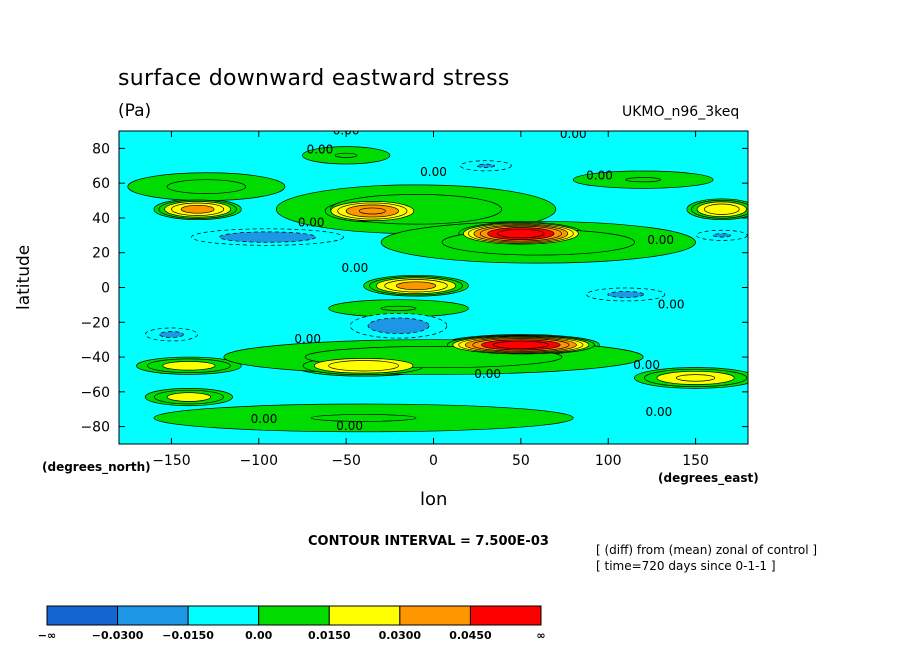  What do you see at coordinates (101, 254) in the screenshot?
I see `y-tick-label: 20` at bounding box center [101, 254].